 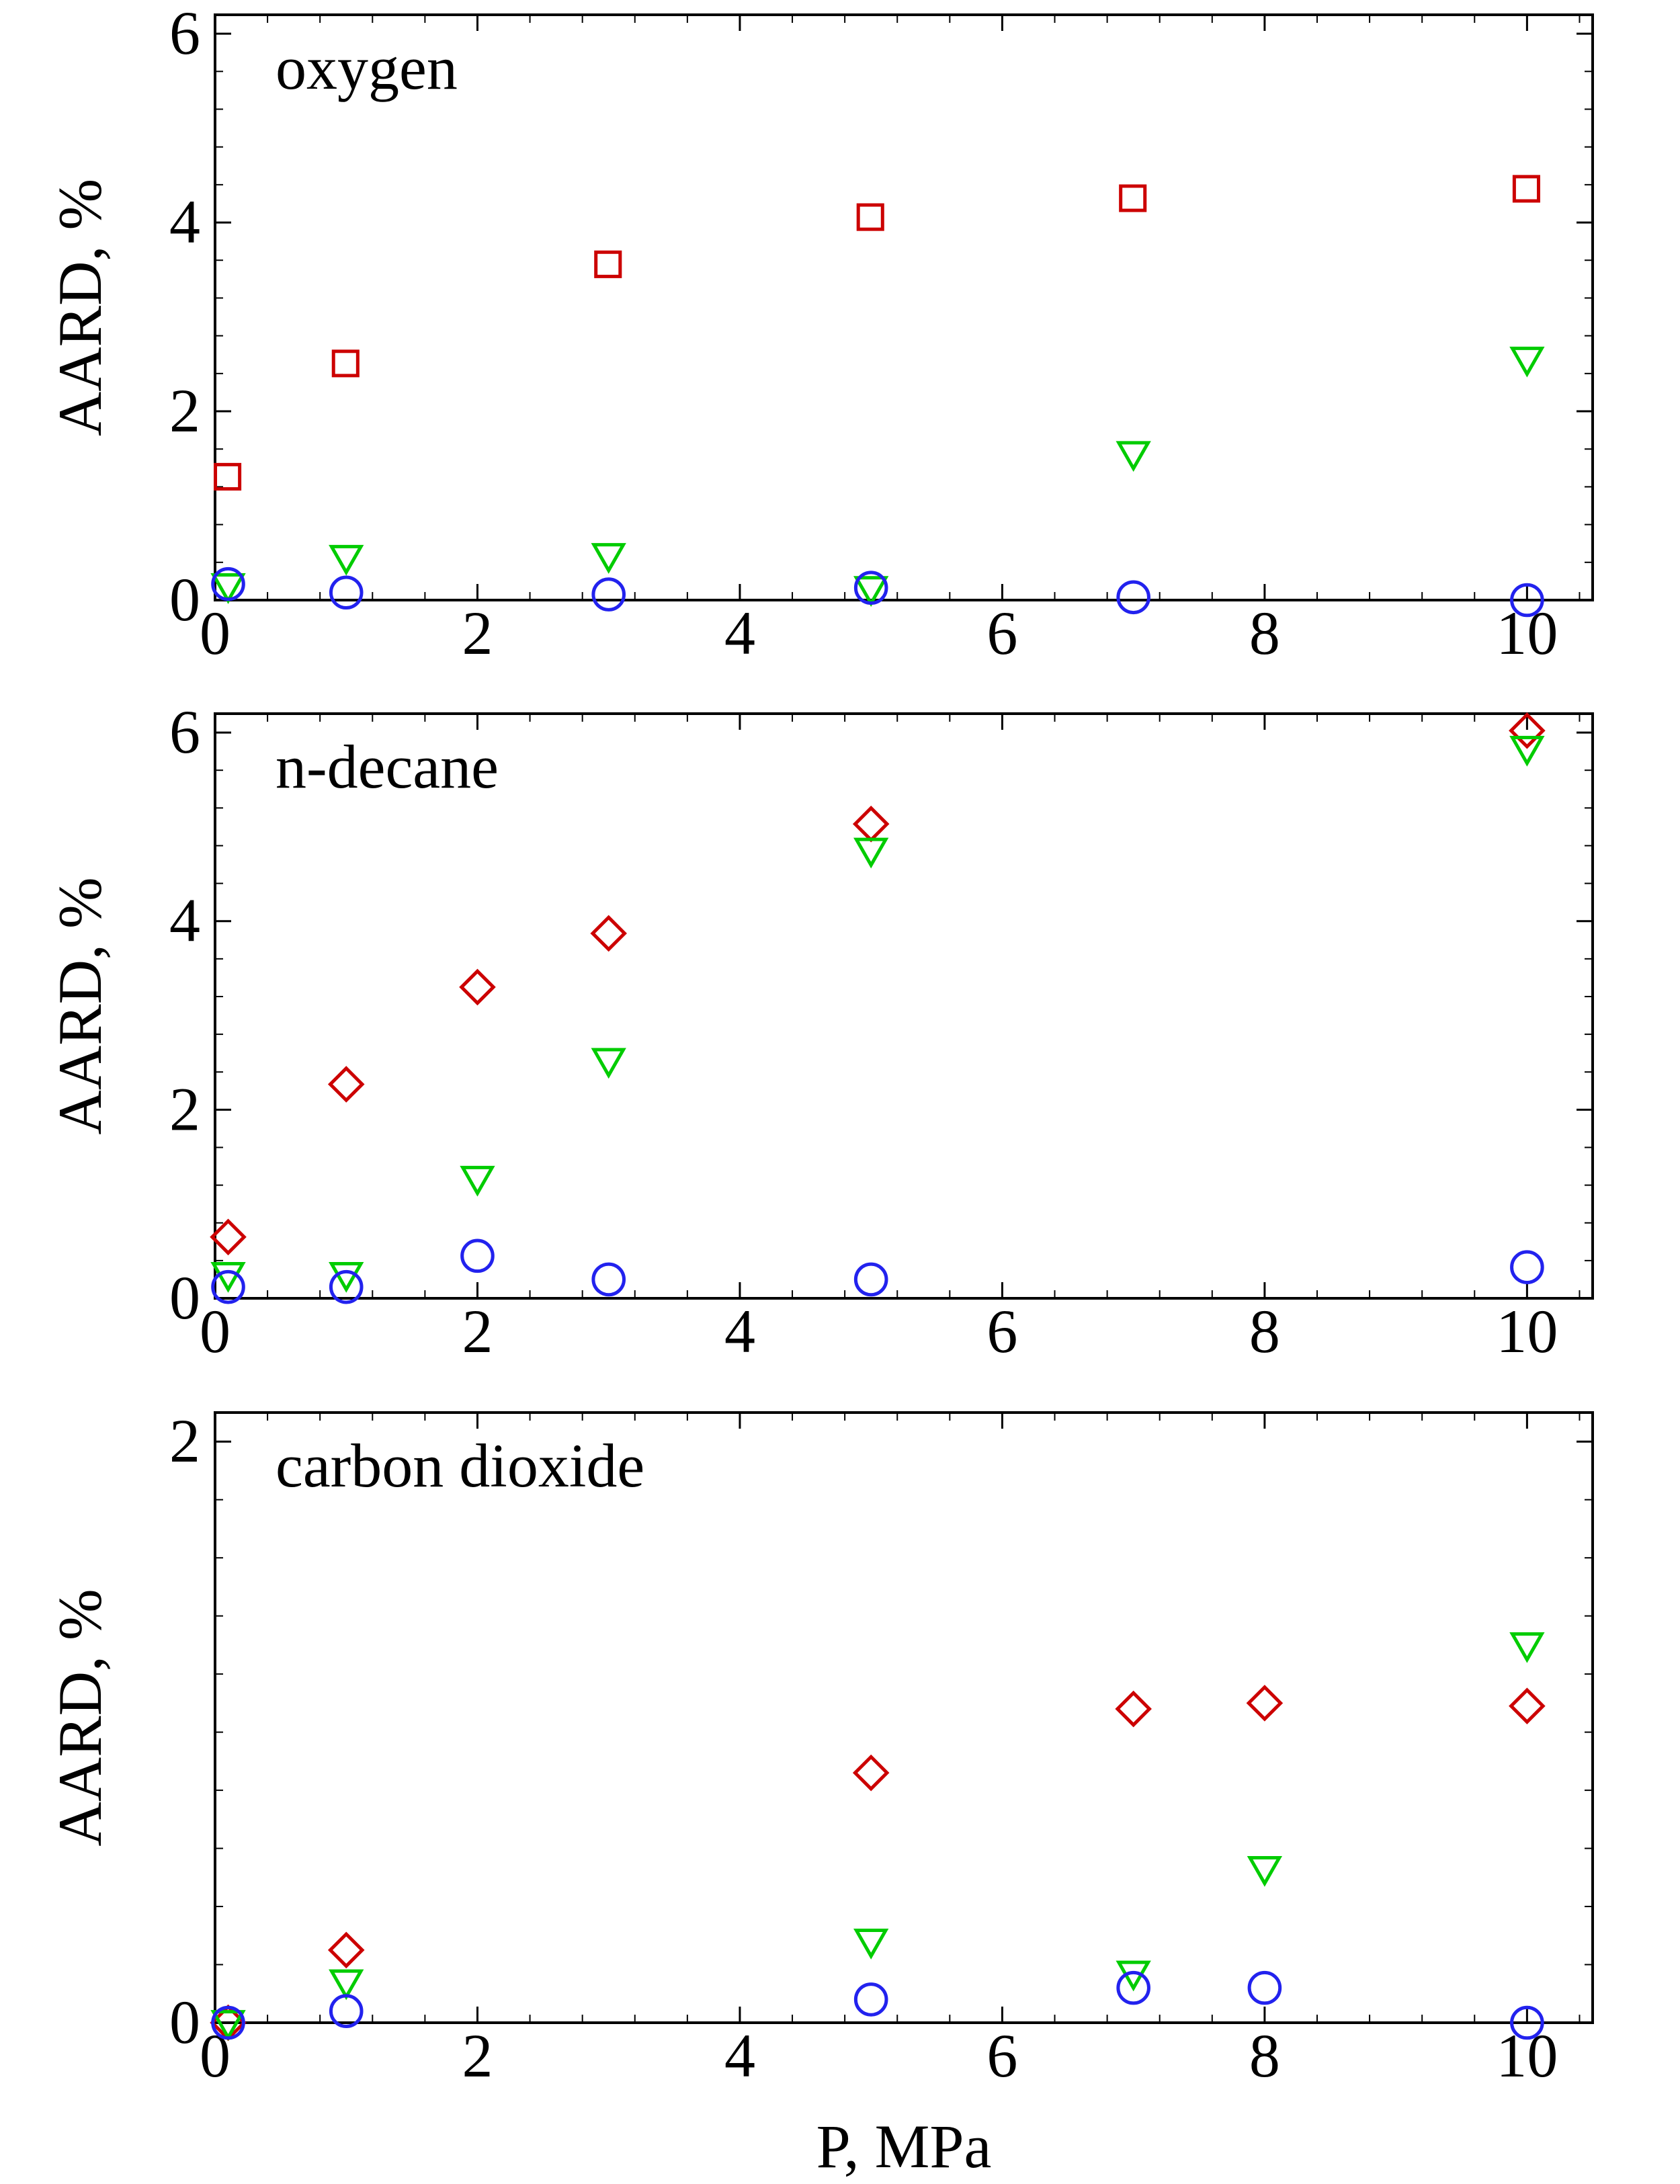 I want to click on panel-label: n-decane, so click(x=388, y=766).